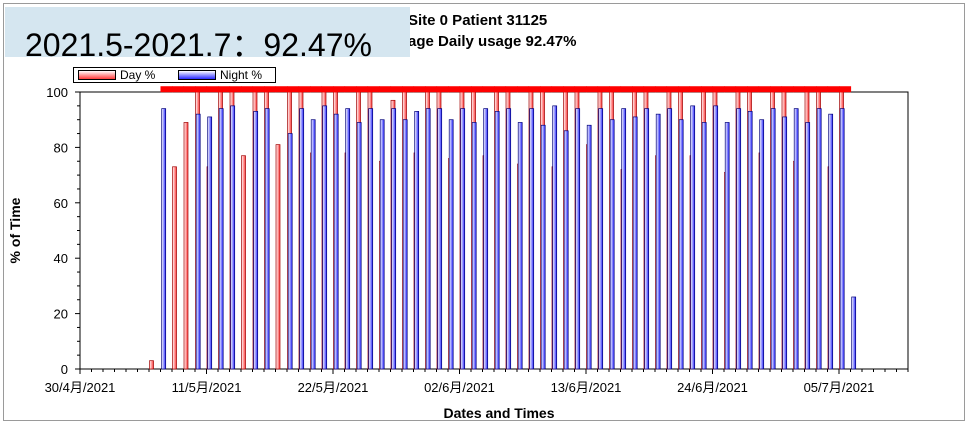 Image resolution: width=970 pixels, height=424 pixels. What do you see at coordinates (57, 92) in the screenshot?
I see `y-tick-label: 100` at bounding box center [57, 92].